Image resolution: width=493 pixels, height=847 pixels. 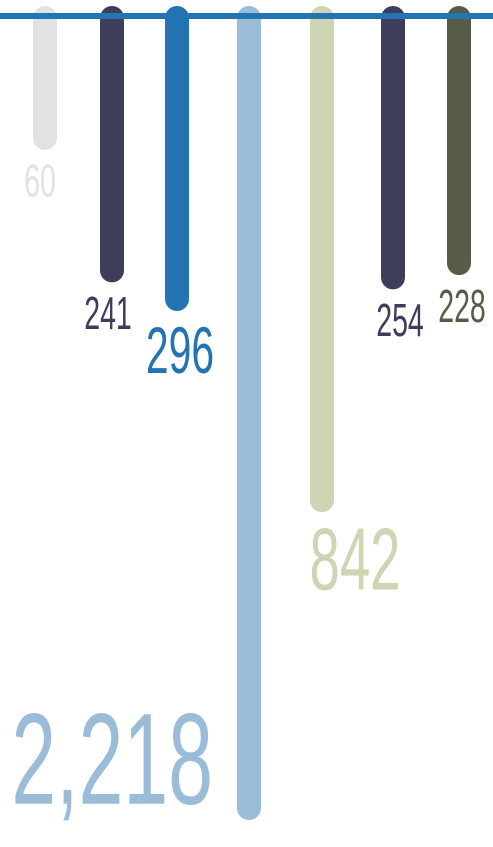 What do you see at coordinates (40, 182) in the screenshot?
I see `value-label: 60` at bounding box center [40, 182].